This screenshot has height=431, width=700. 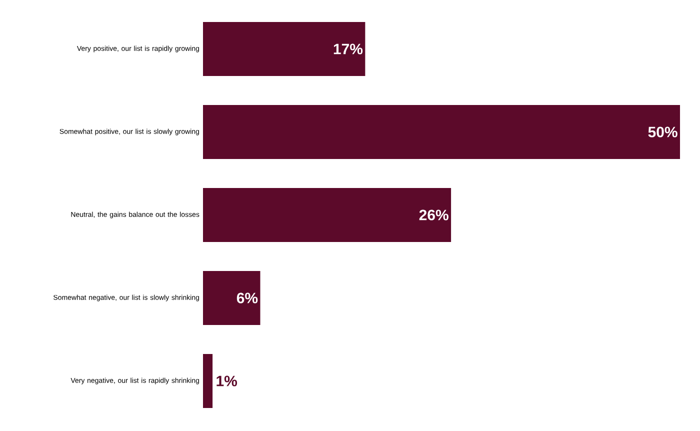 What do you see at coordinates (348, 49) in the screenshot?
I see `data-label: 17%` at bounding box center [348, 49].